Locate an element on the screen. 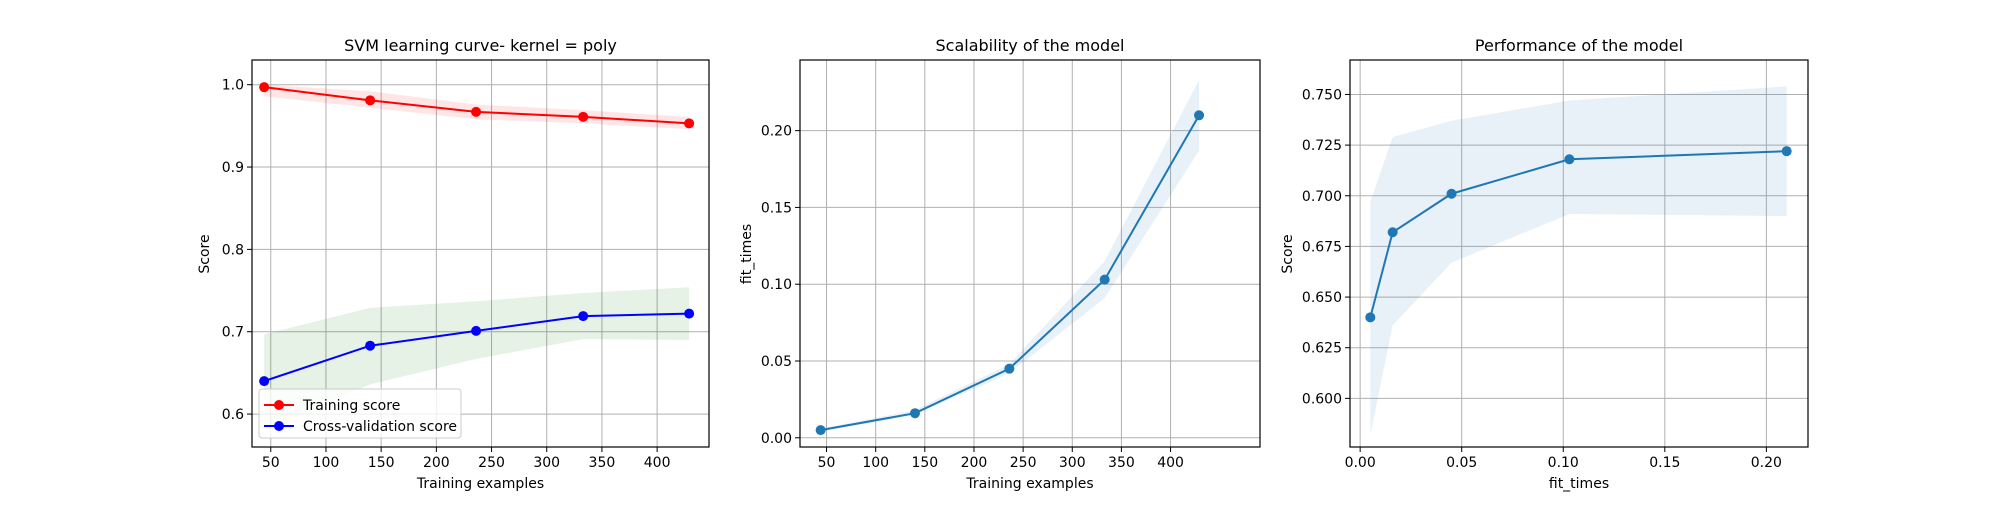  chart-2-y-tick-label: 0.05 is located at coordinates (776, 362).